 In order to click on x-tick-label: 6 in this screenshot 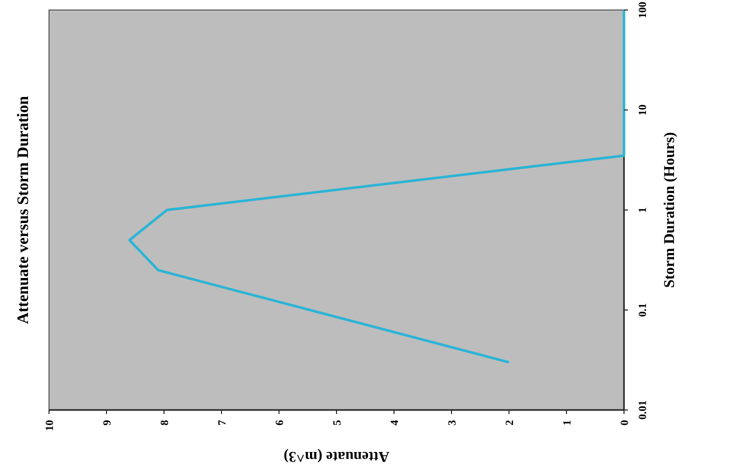, I will do `click(280, 423)`.